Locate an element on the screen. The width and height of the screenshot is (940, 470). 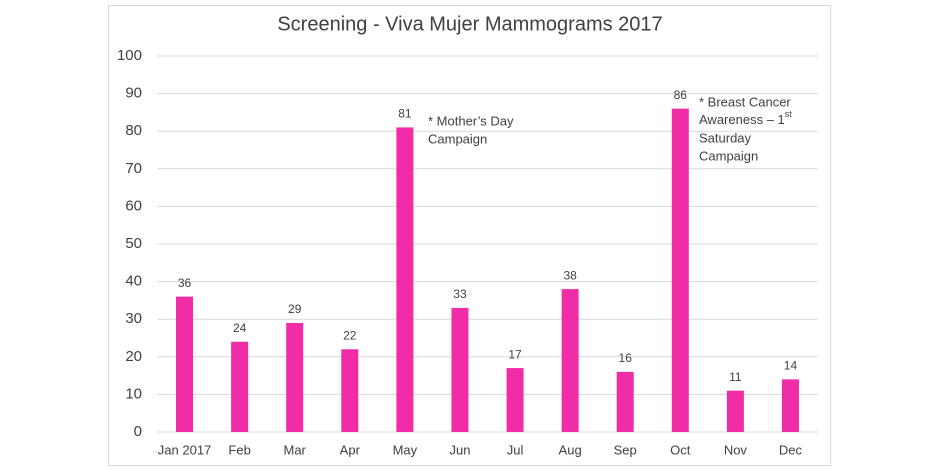
annotation-line: Awareness – 1st is located at coordinates (745, 118).